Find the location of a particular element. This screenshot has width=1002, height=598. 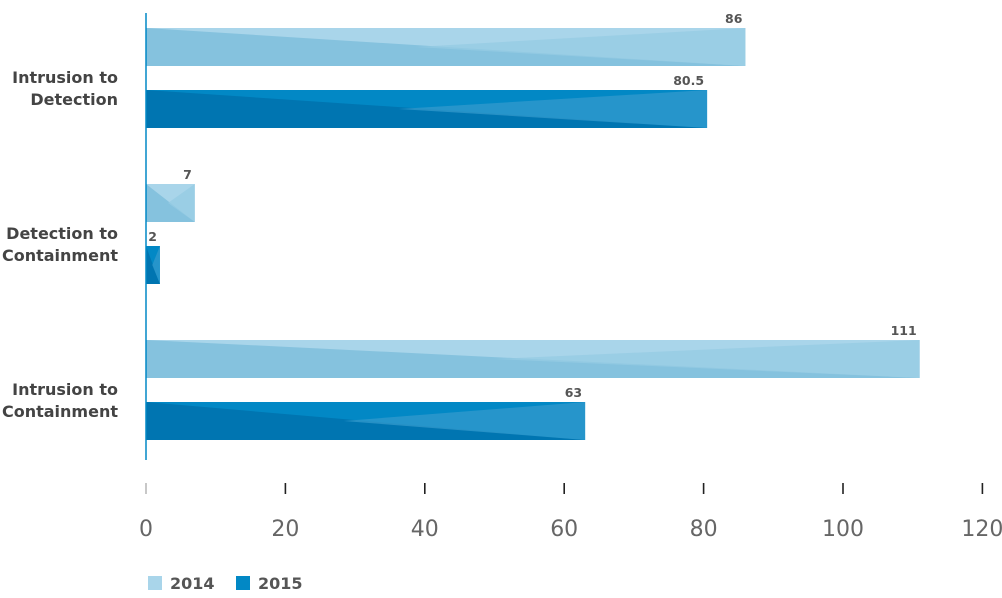

category-label: Detection to Containment is located at coordinates (60, 244).